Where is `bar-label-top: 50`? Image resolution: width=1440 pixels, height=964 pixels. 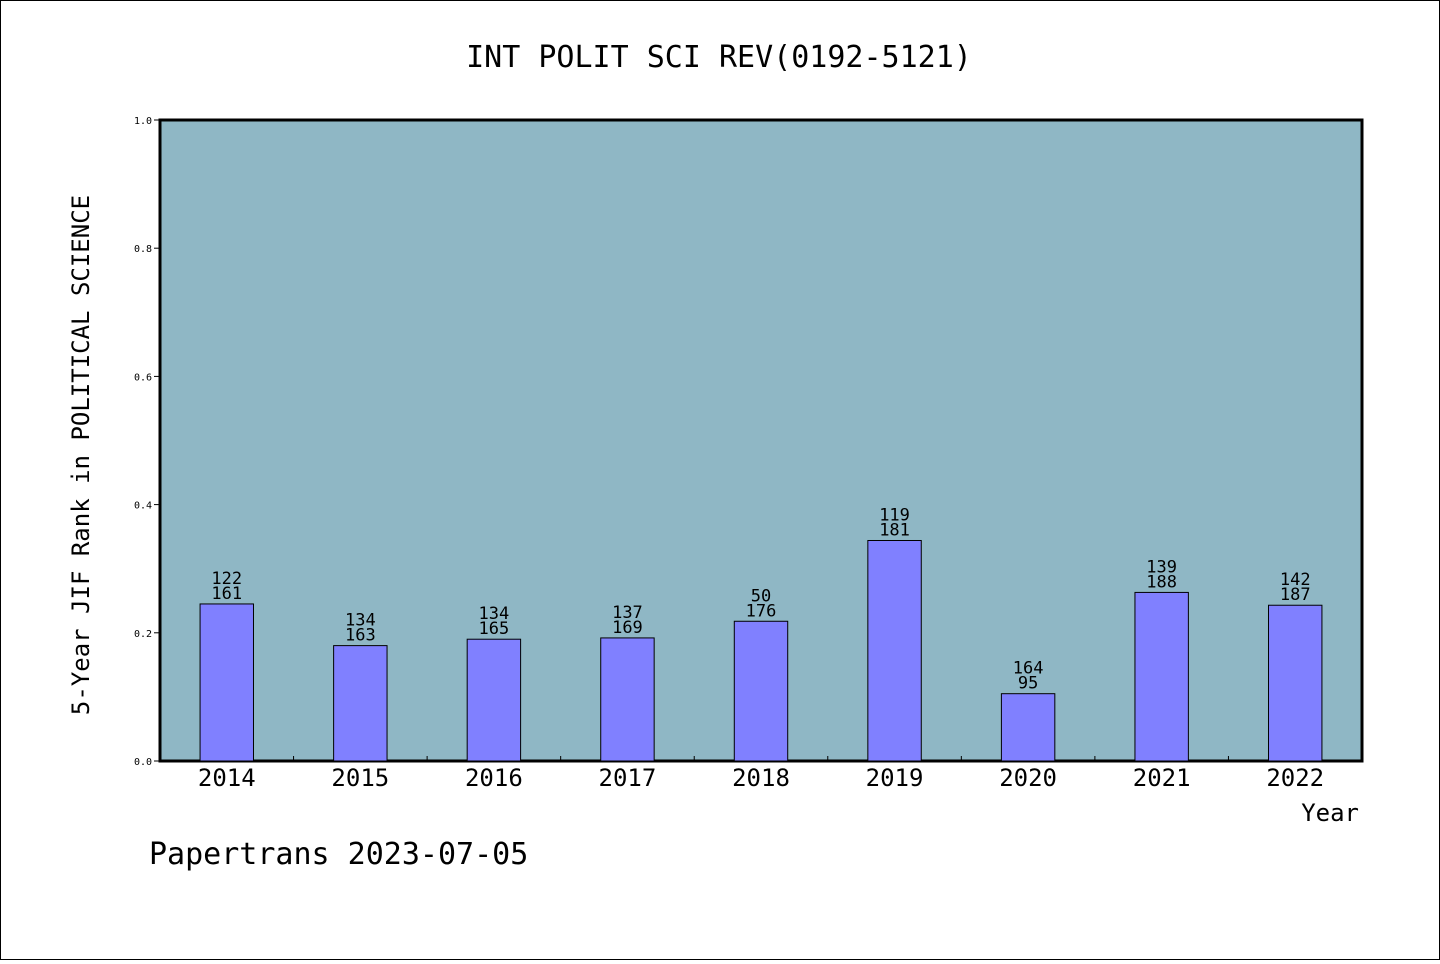
bar-label-top: 50 is located at coordinates (761, 596).